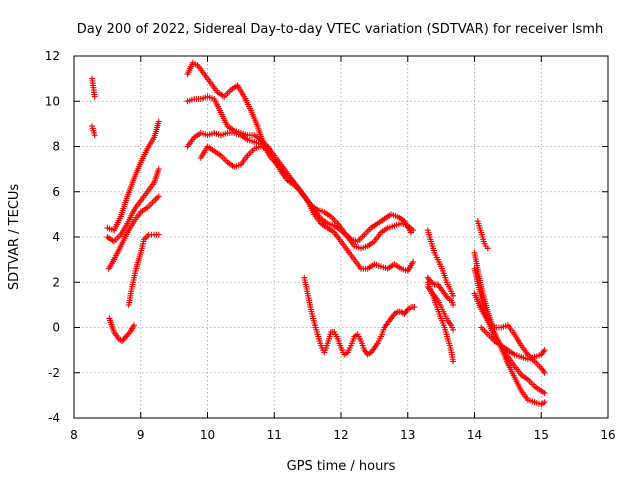 The height and width of the screenshot is (480, 640). What do you see at coordinates (407, 435) in the screenshot?
I see `x-tick-label: 13` at bounding box center [407, 435].